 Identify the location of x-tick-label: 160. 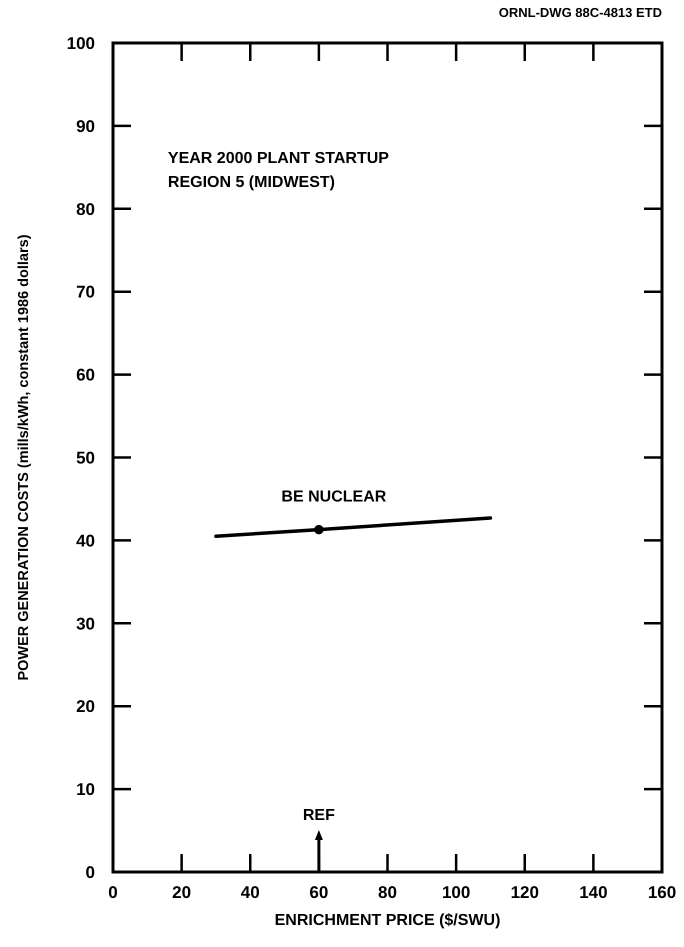
(662, 892).